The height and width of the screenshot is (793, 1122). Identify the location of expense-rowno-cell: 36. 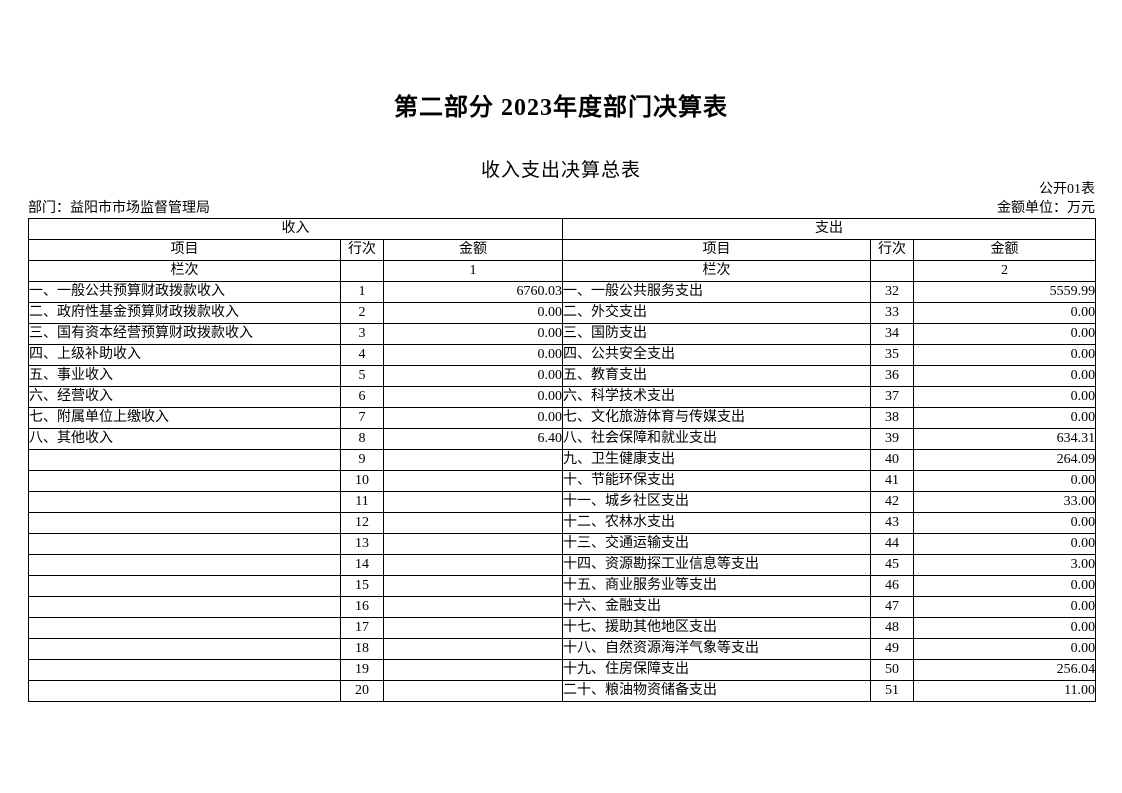
(892, 376).